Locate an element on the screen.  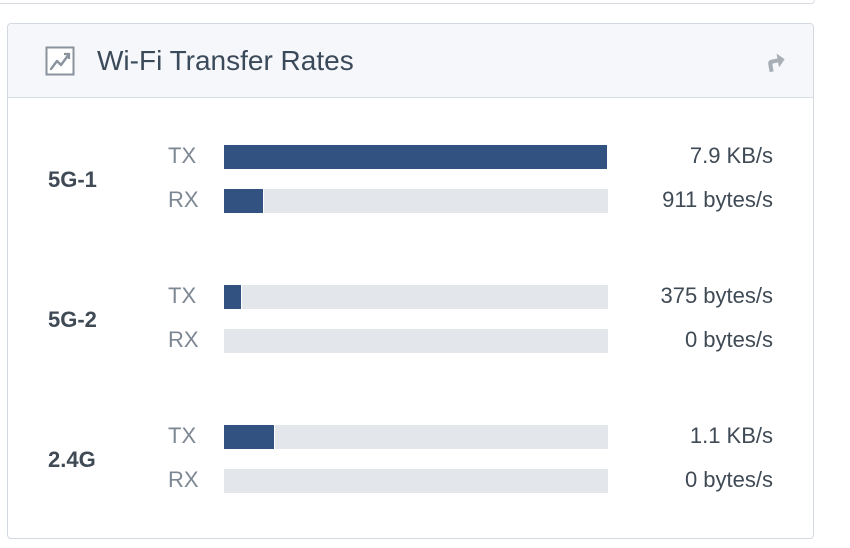
rate-value: 911 bytes/s is located at coordinates (717, 199).